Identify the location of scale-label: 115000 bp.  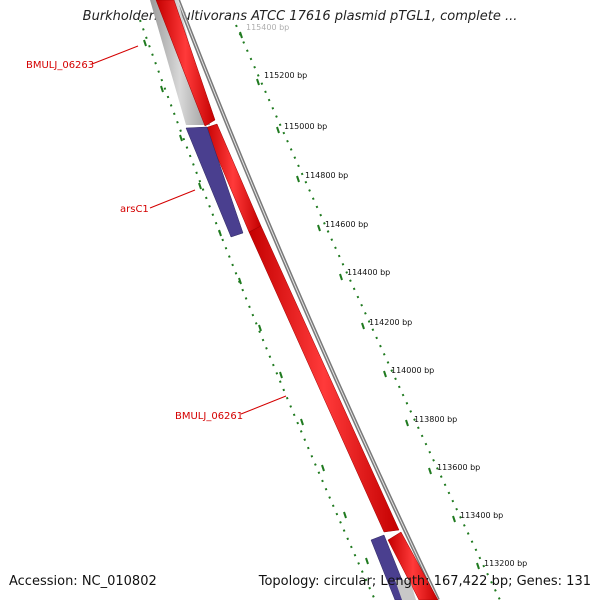
(305, 126).